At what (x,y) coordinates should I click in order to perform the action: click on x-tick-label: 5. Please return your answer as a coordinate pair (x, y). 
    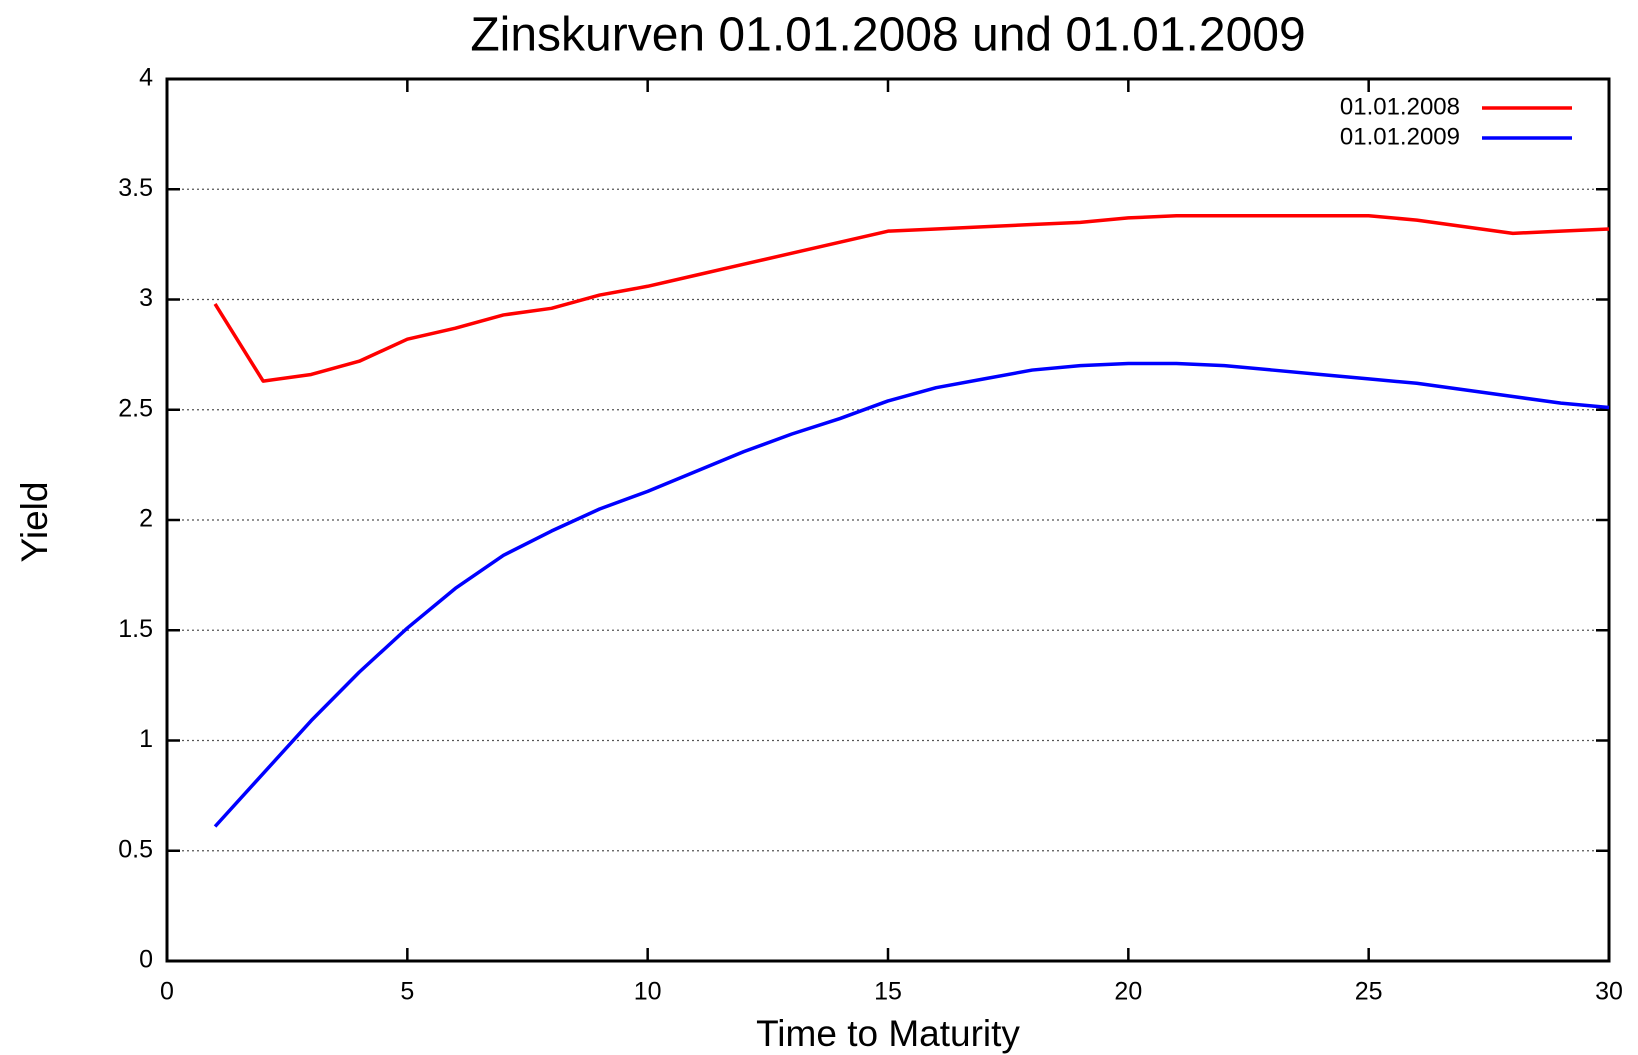
    Looking at the image, I should click on (407, 992).